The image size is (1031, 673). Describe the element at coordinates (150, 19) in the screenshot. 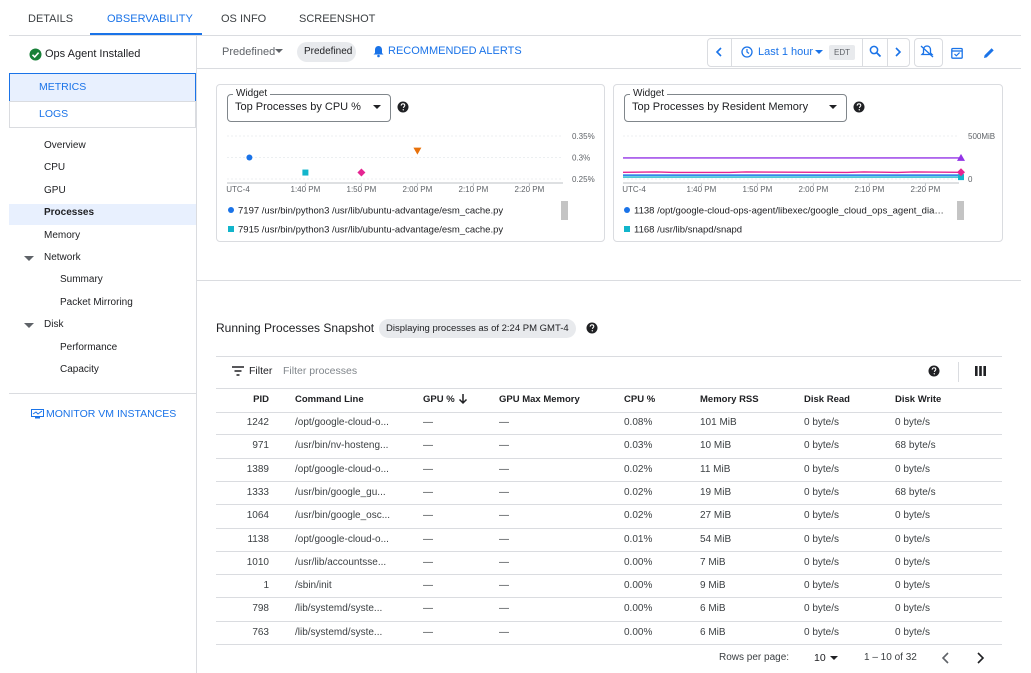

I see `tab: OBSERVABILITY` at that location.